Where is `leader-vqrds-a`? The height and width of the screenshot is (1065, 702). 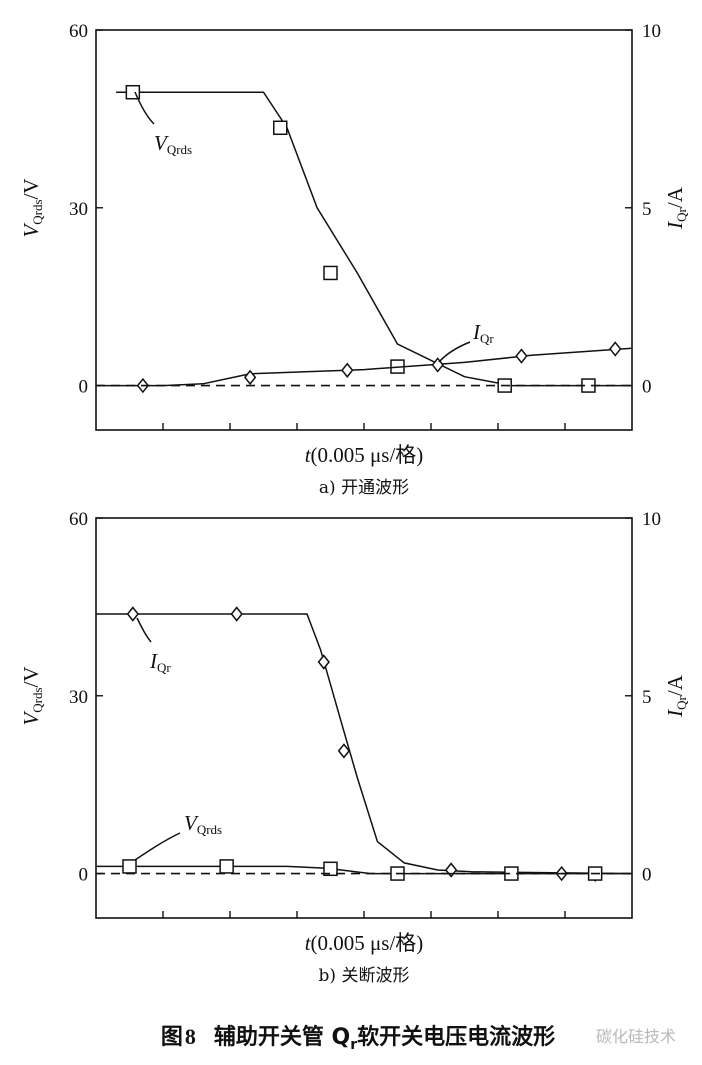 leader-vqrds-a is located at coordinates (144, 108).